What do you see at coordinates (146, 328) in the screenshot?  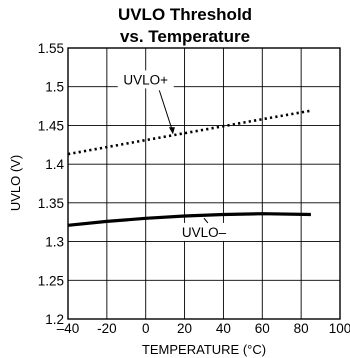 I see `x-tick-label: 0` at bounding box center [146, 328].